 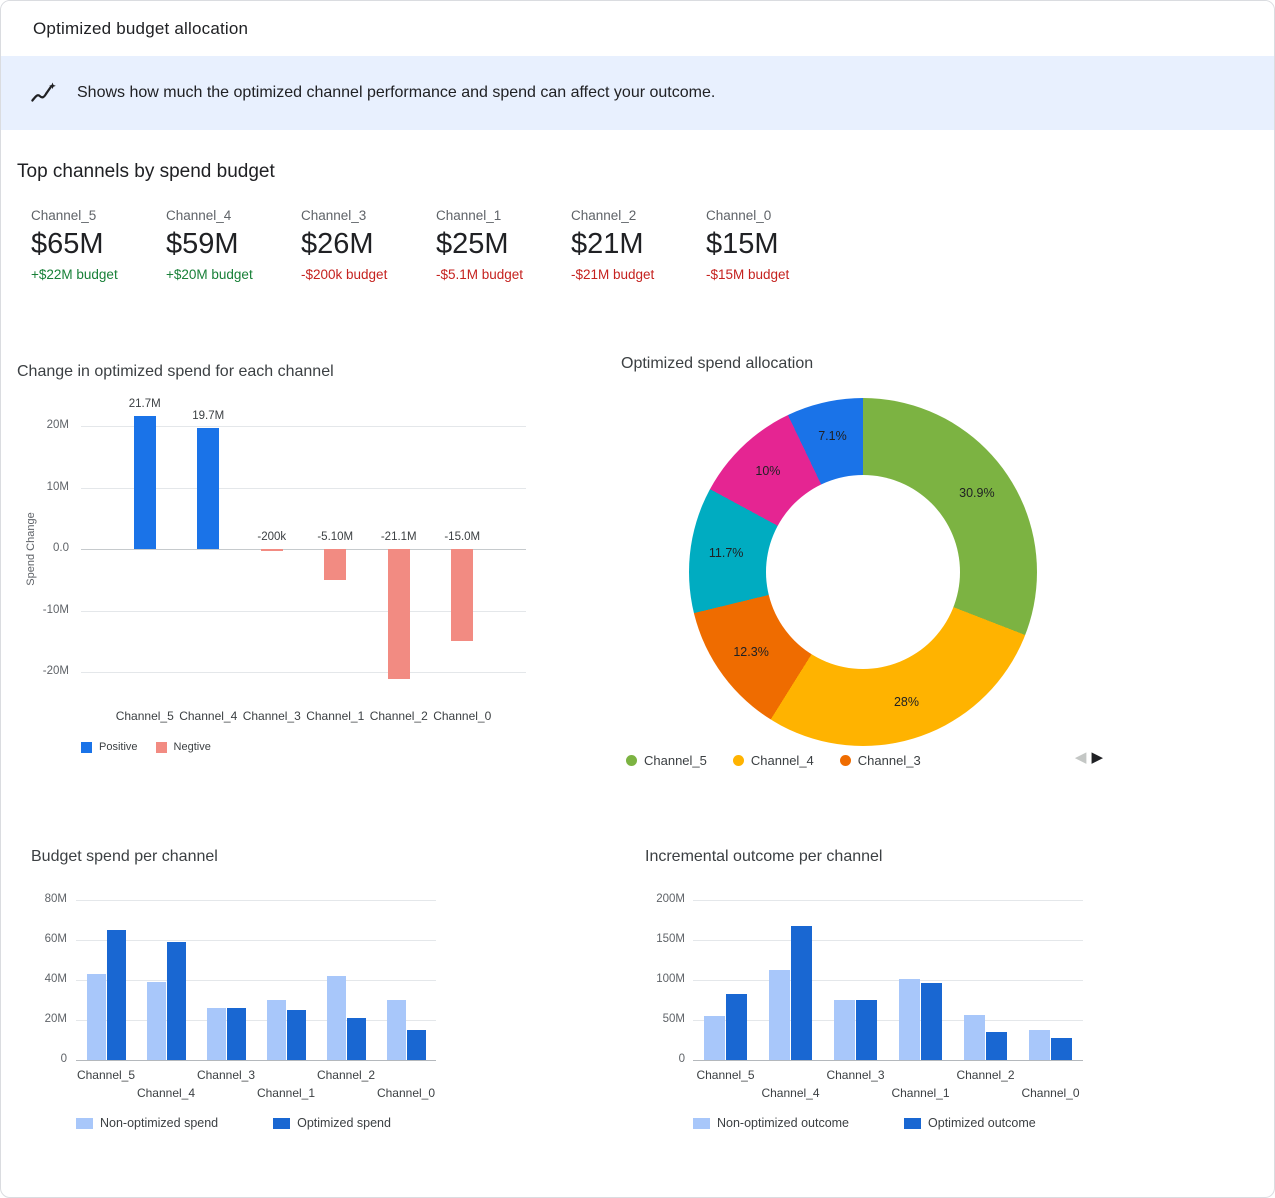 I want to click on legend-label: Channel_5, so click(x=675, y=760).